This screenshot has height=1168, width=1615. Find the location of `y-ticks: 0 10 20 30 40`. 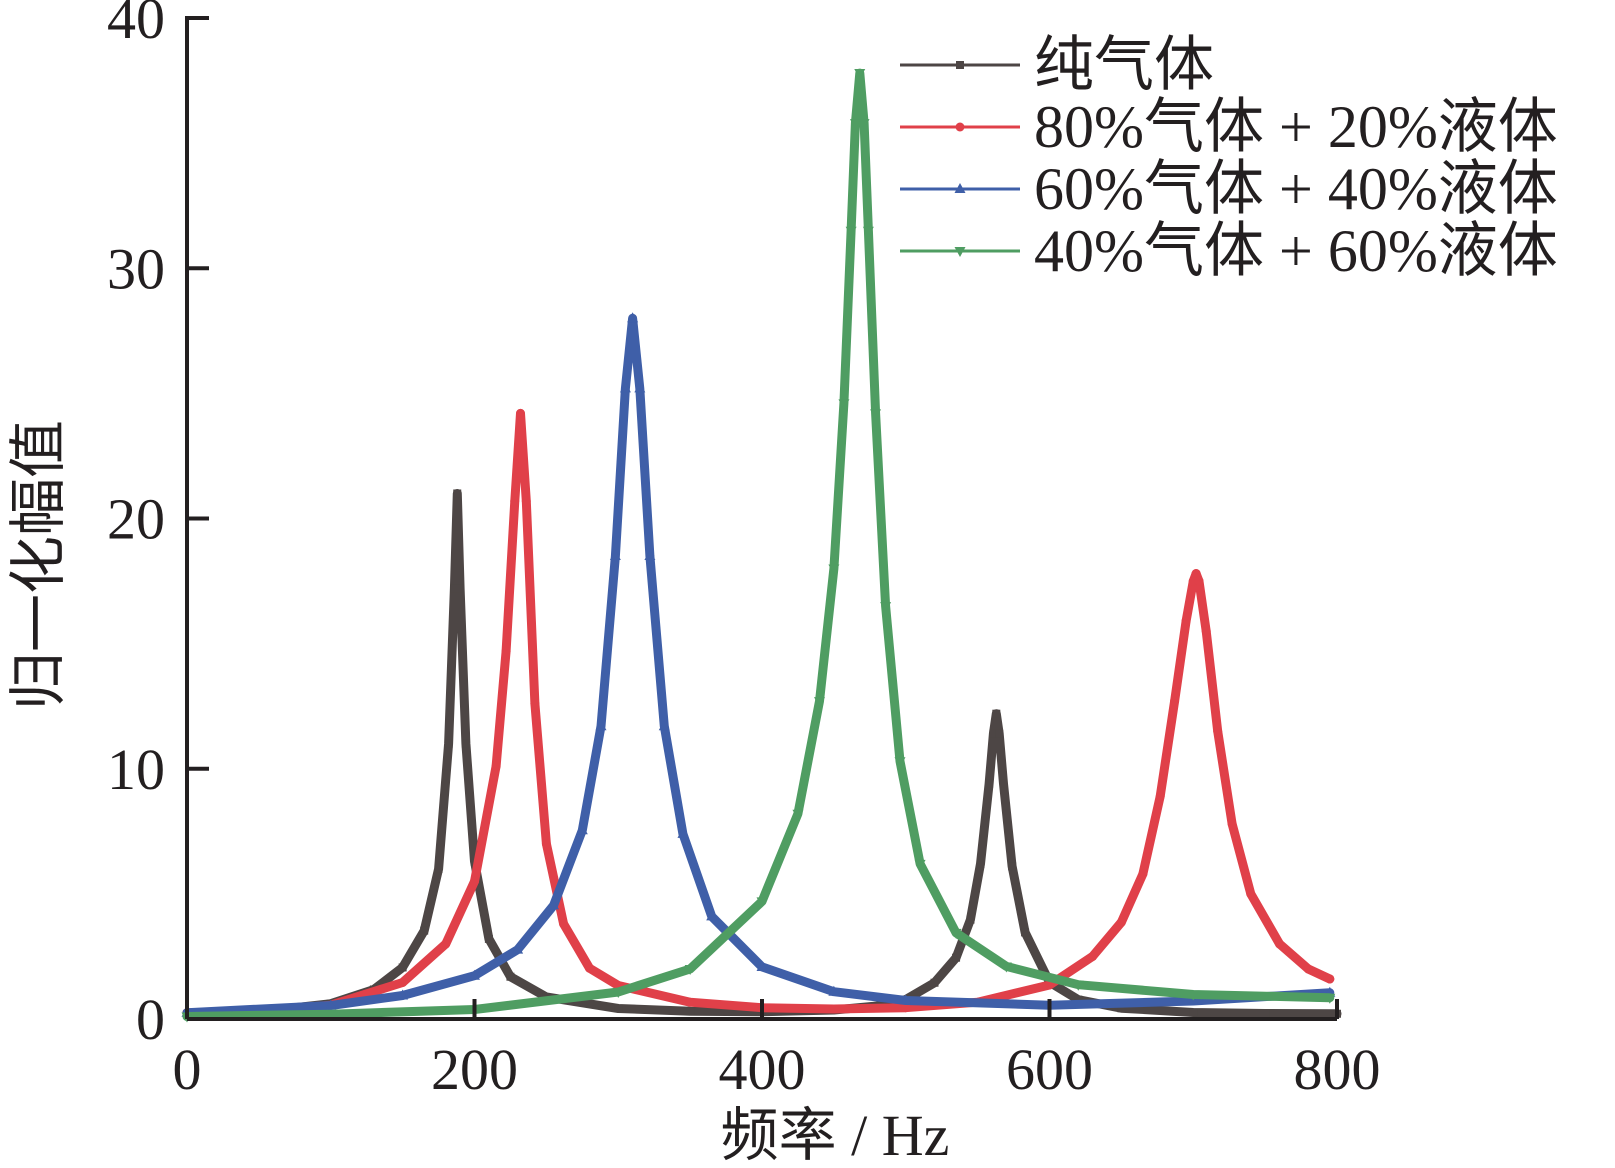

y-ticks: 0 10 20 30 40 is located at coordinates (158, 526).